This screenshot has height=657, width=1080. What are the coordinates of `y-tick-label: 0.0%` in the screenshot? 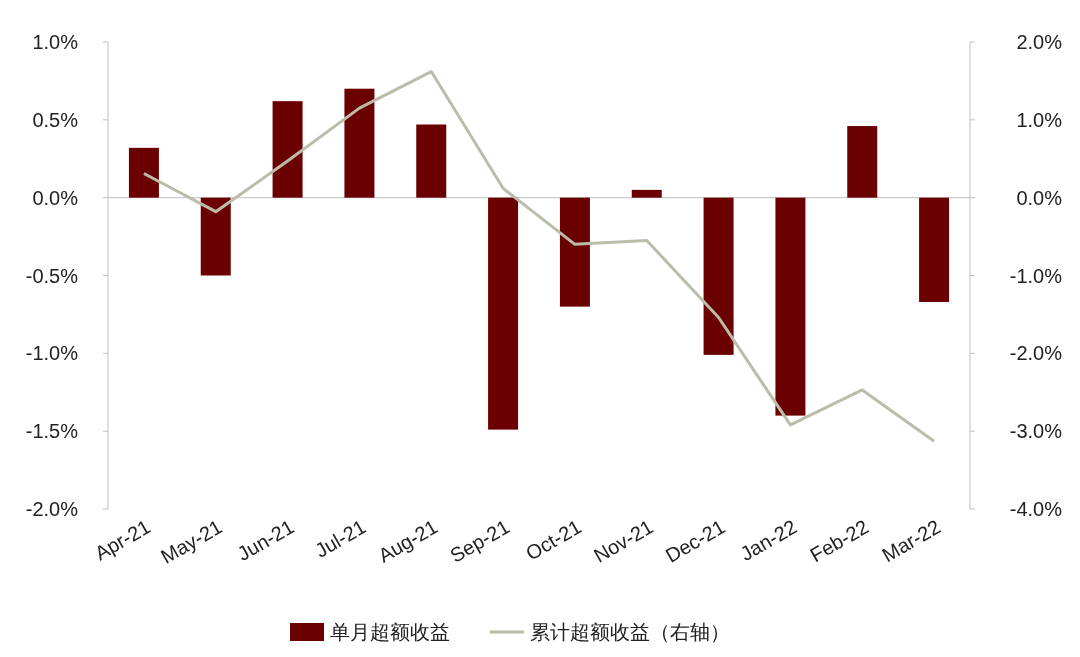 It's located at (55, 197).